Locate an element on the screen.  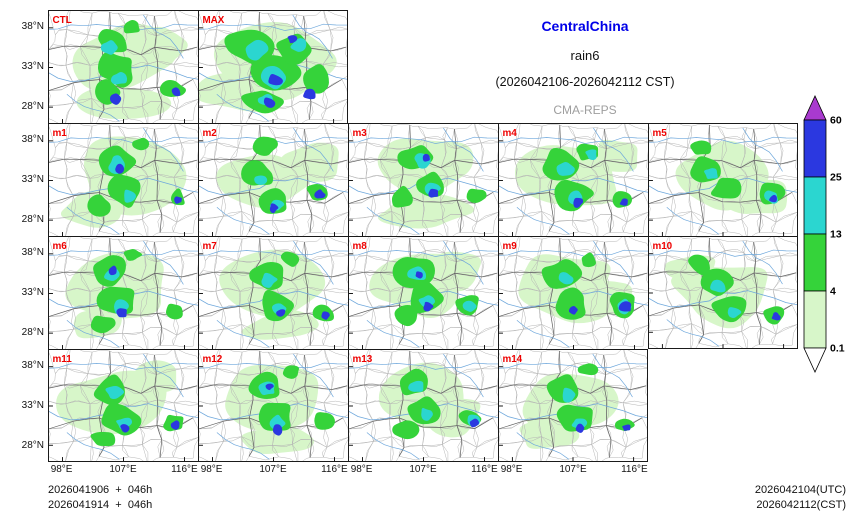
panel-m14: m14 is located at coordinates (573, 405).